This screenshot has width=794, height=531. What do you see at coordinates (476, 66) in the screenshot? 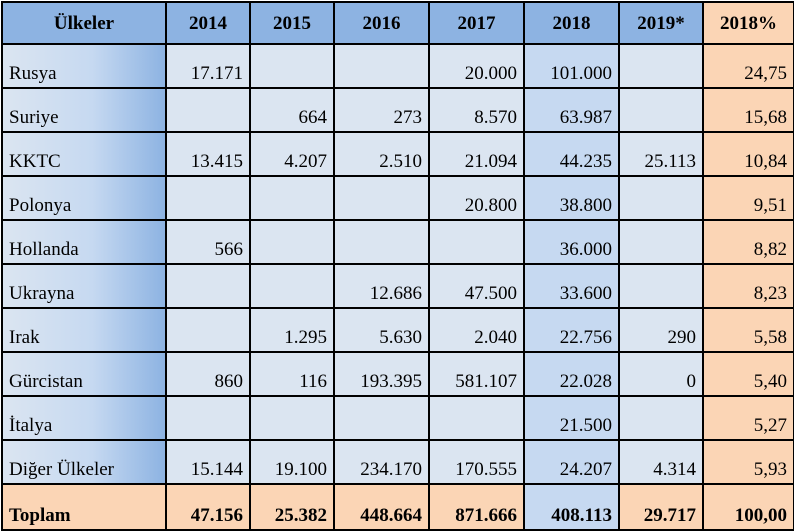
I see `cell-2017: 20.000` at bounding box center [476, 66].